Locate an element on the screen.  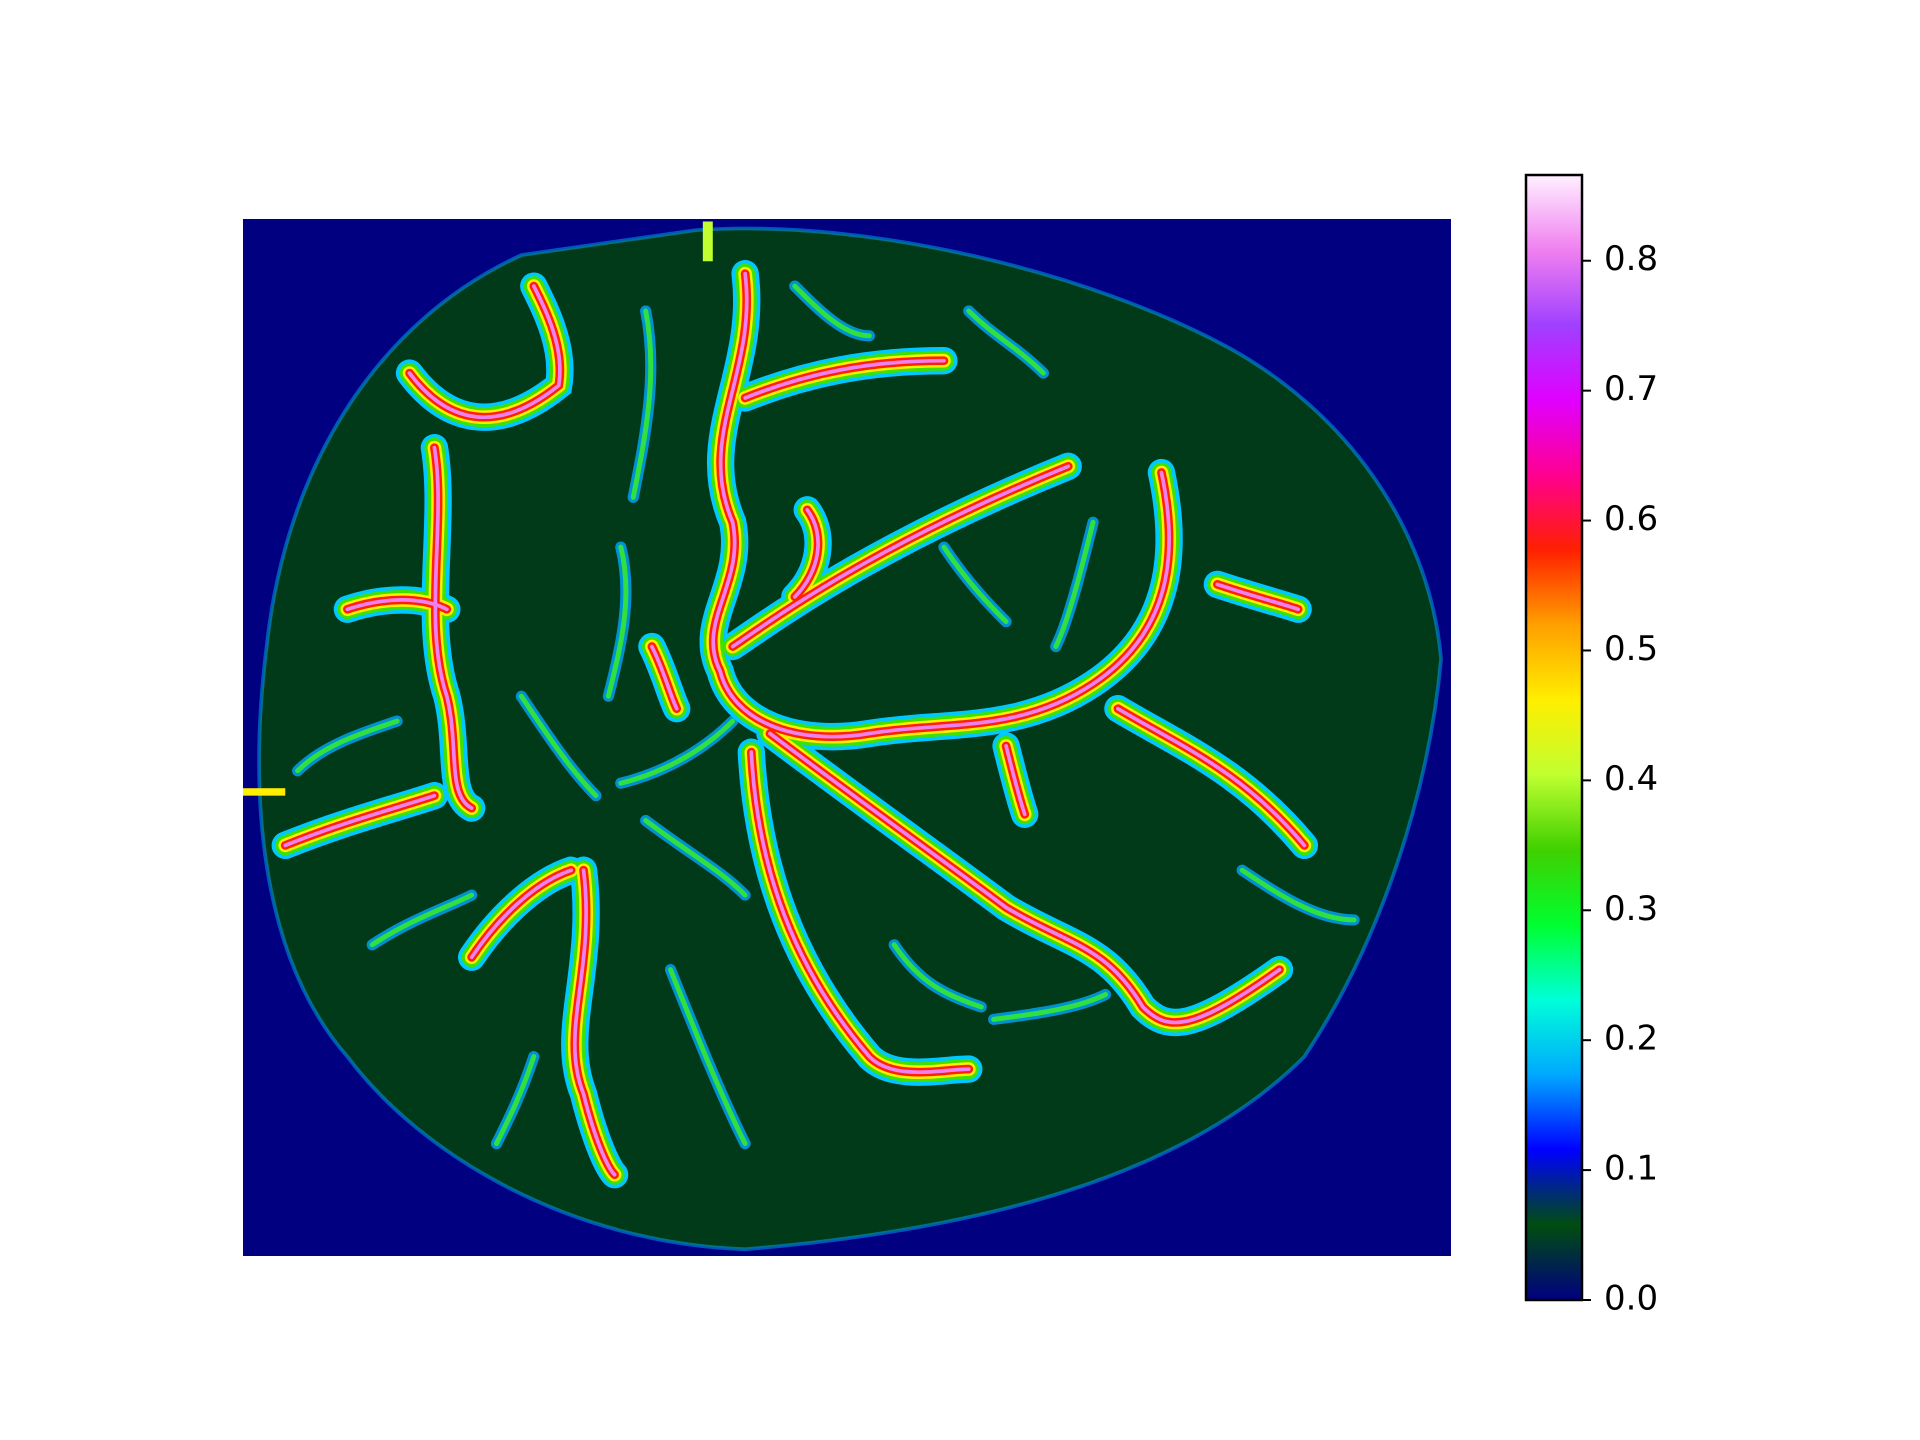
colorbar-tick-label: 0.2 is located at coordinates (1631, 1039).